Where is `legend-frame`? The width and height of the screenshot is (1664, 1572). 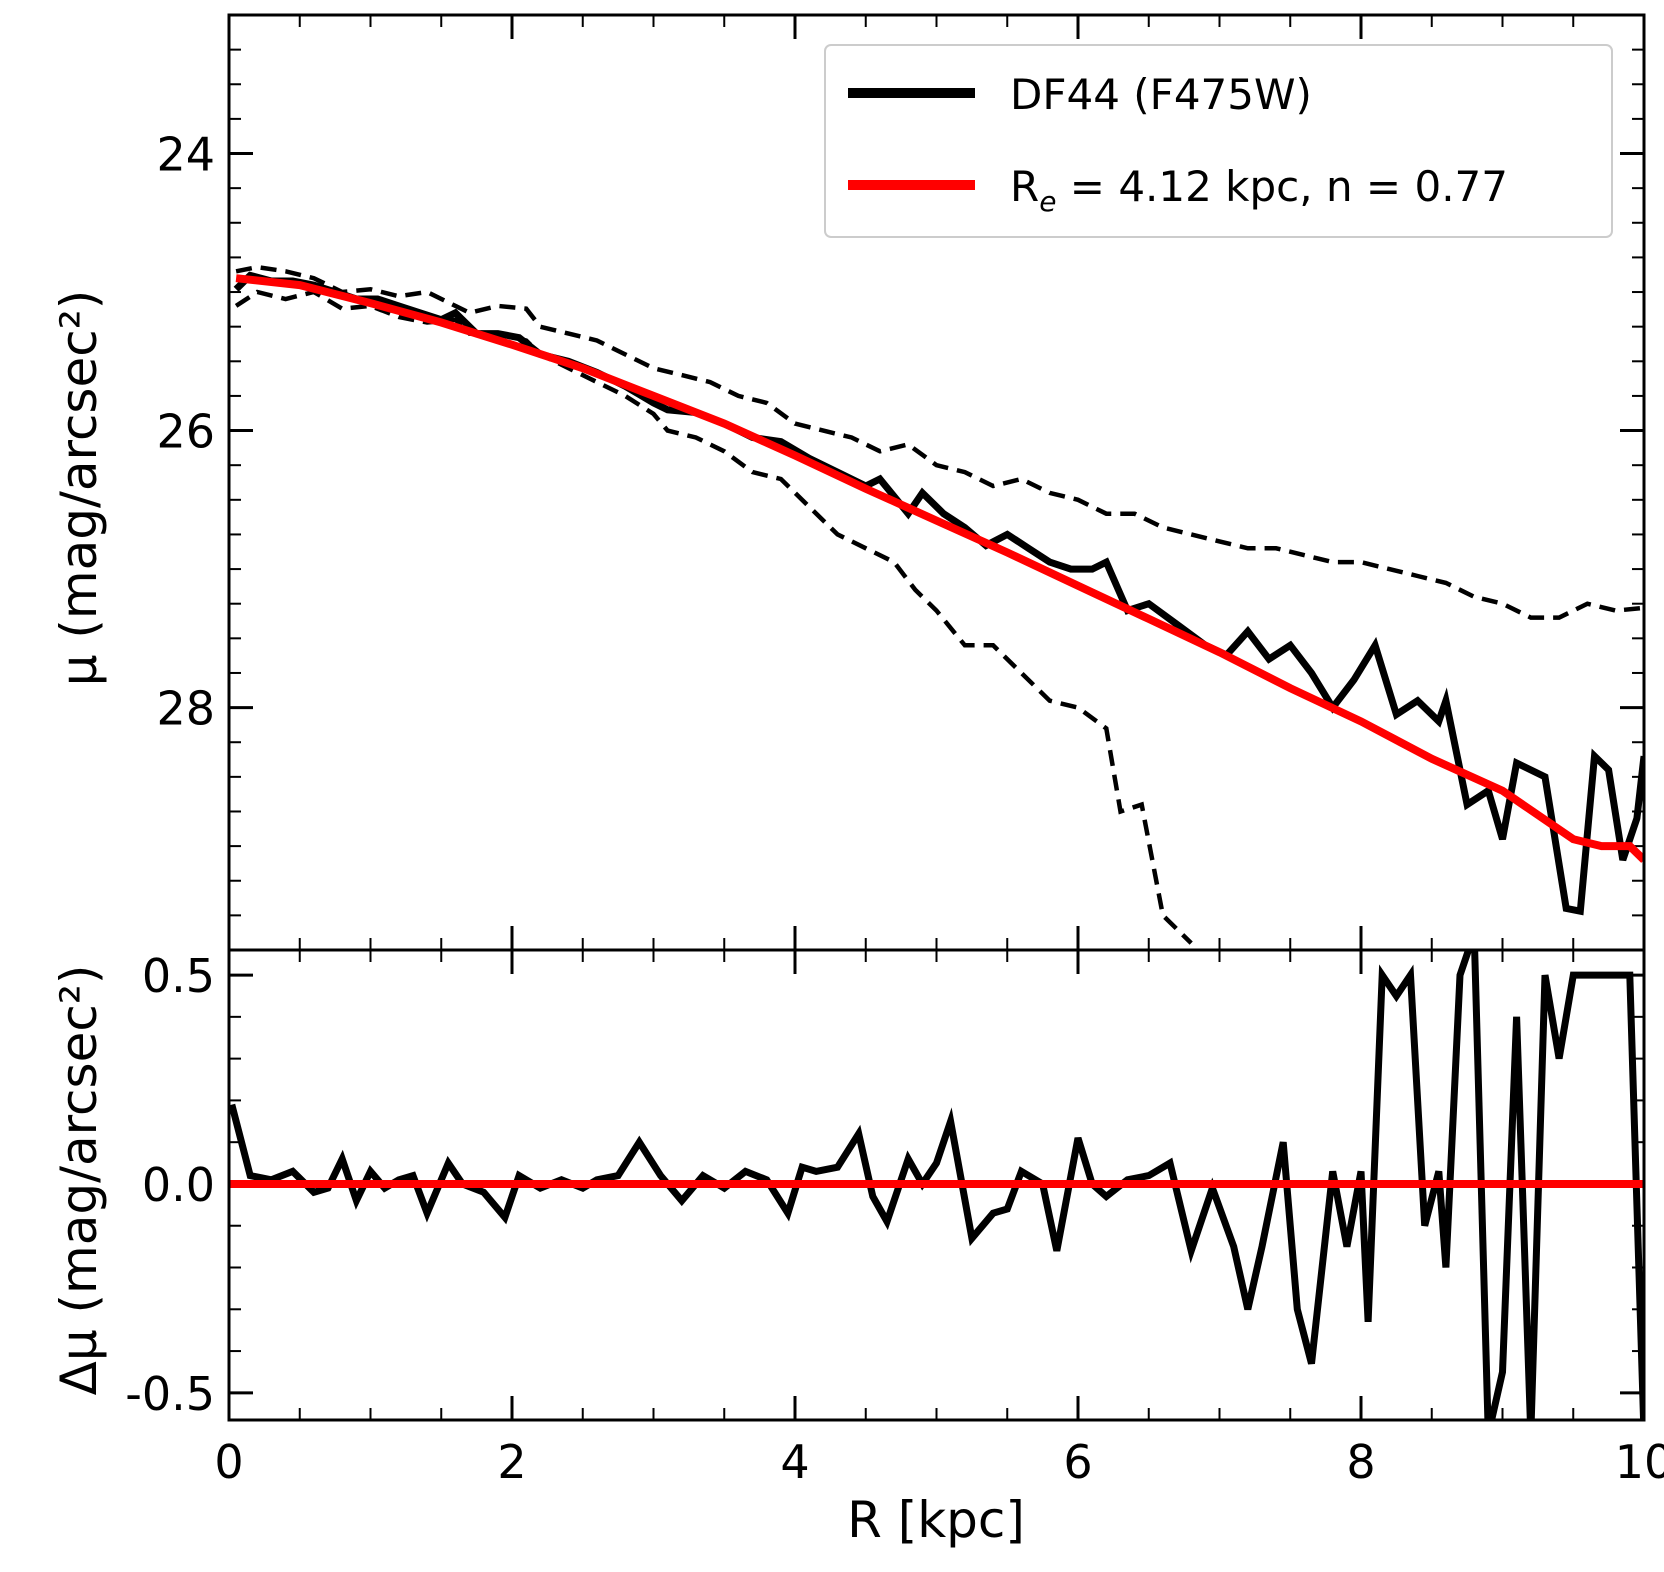
legend-frame is located at coordinates (1218, 141).